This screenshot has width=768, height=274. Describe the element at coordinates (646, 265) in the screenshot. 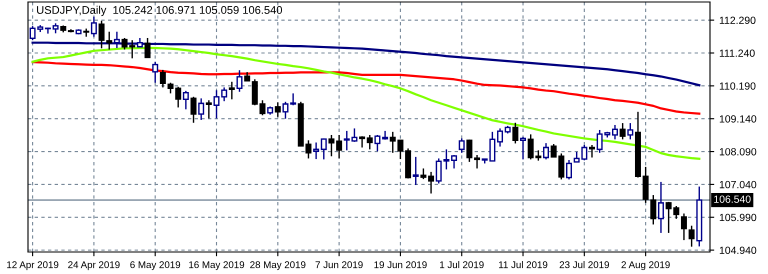

I see `x-tick-label: 2 Aug 2019` at that location.